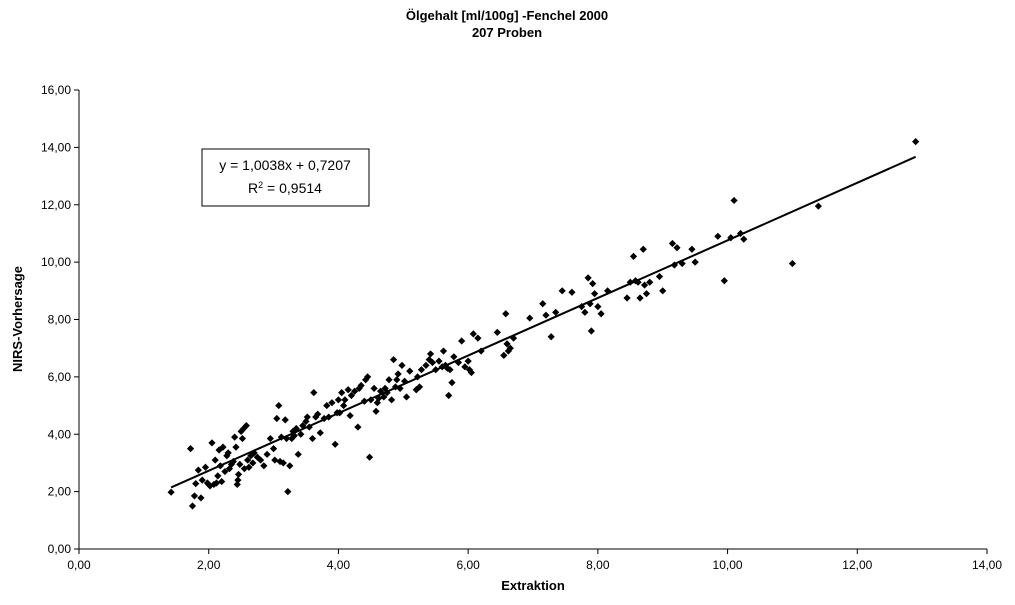  Describe the element at coordinates (507, 15) in the screenshot. I see `chart-title: Ölgehalt [ml/100g] -Fenchel 2000` at that location.